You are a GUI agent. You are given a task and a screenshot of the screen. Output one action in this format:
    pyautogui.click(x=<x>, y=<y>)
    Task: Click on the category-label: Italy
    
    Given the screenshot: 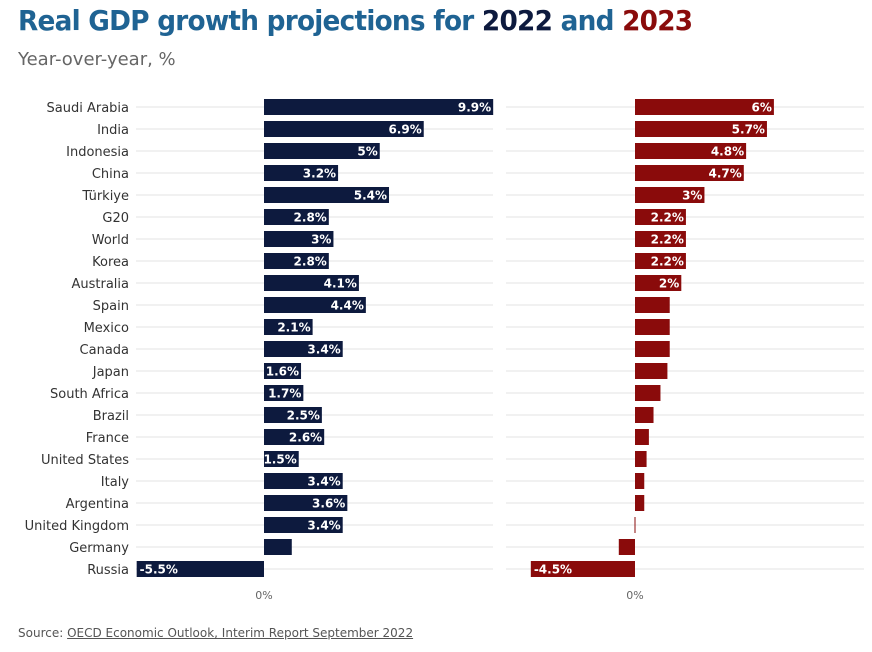 What is the action you would take?
    pyautogui.click(x=115, y=482)
    